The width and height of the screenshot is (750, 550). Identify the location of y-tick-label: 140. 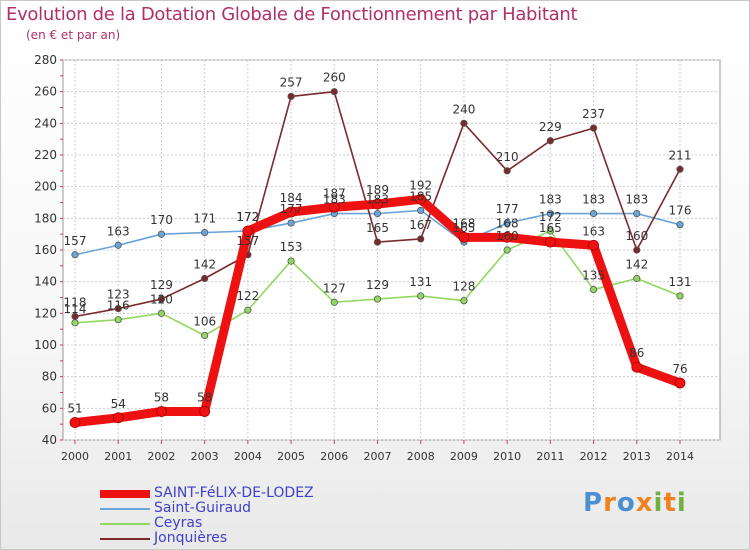
(45, 282).